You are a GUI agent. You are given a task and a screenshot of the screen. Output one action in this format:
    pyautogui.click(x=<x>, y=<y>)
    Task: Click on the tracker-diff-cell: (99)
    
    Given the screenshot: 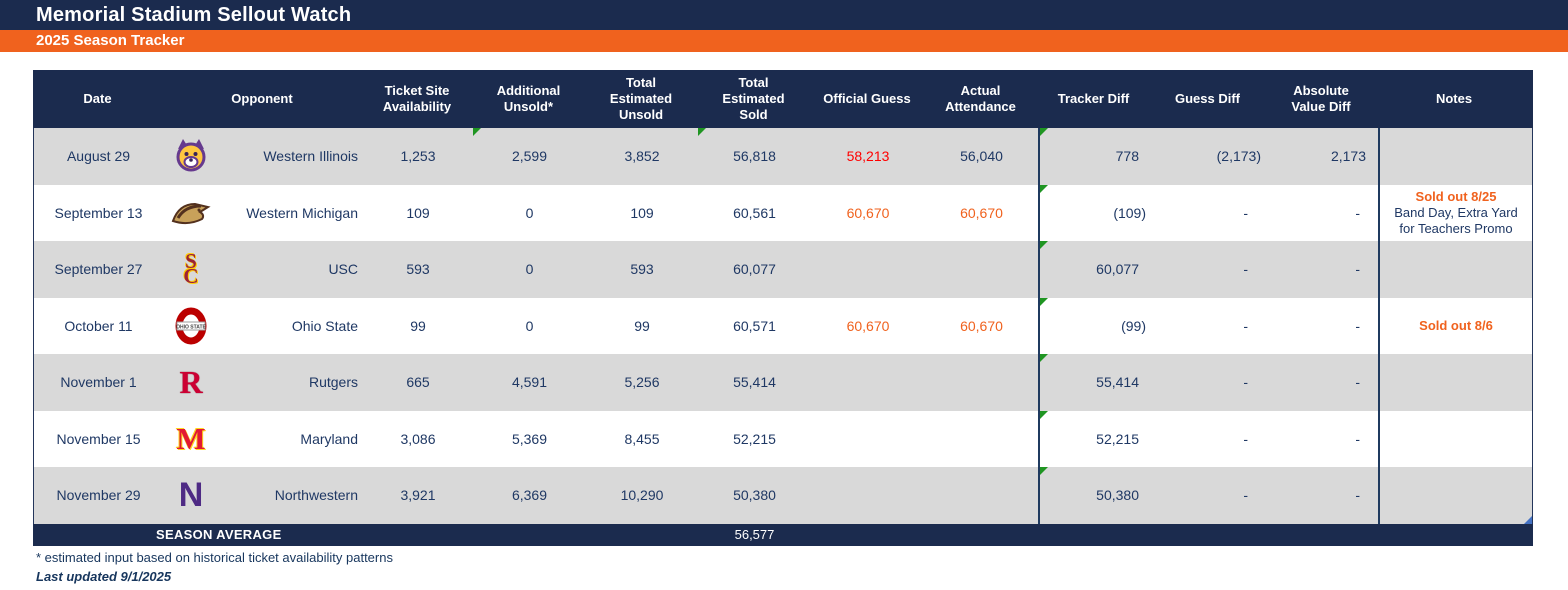 What is the action you would take?
    pyautogui.click(x=1094, y=325)
    